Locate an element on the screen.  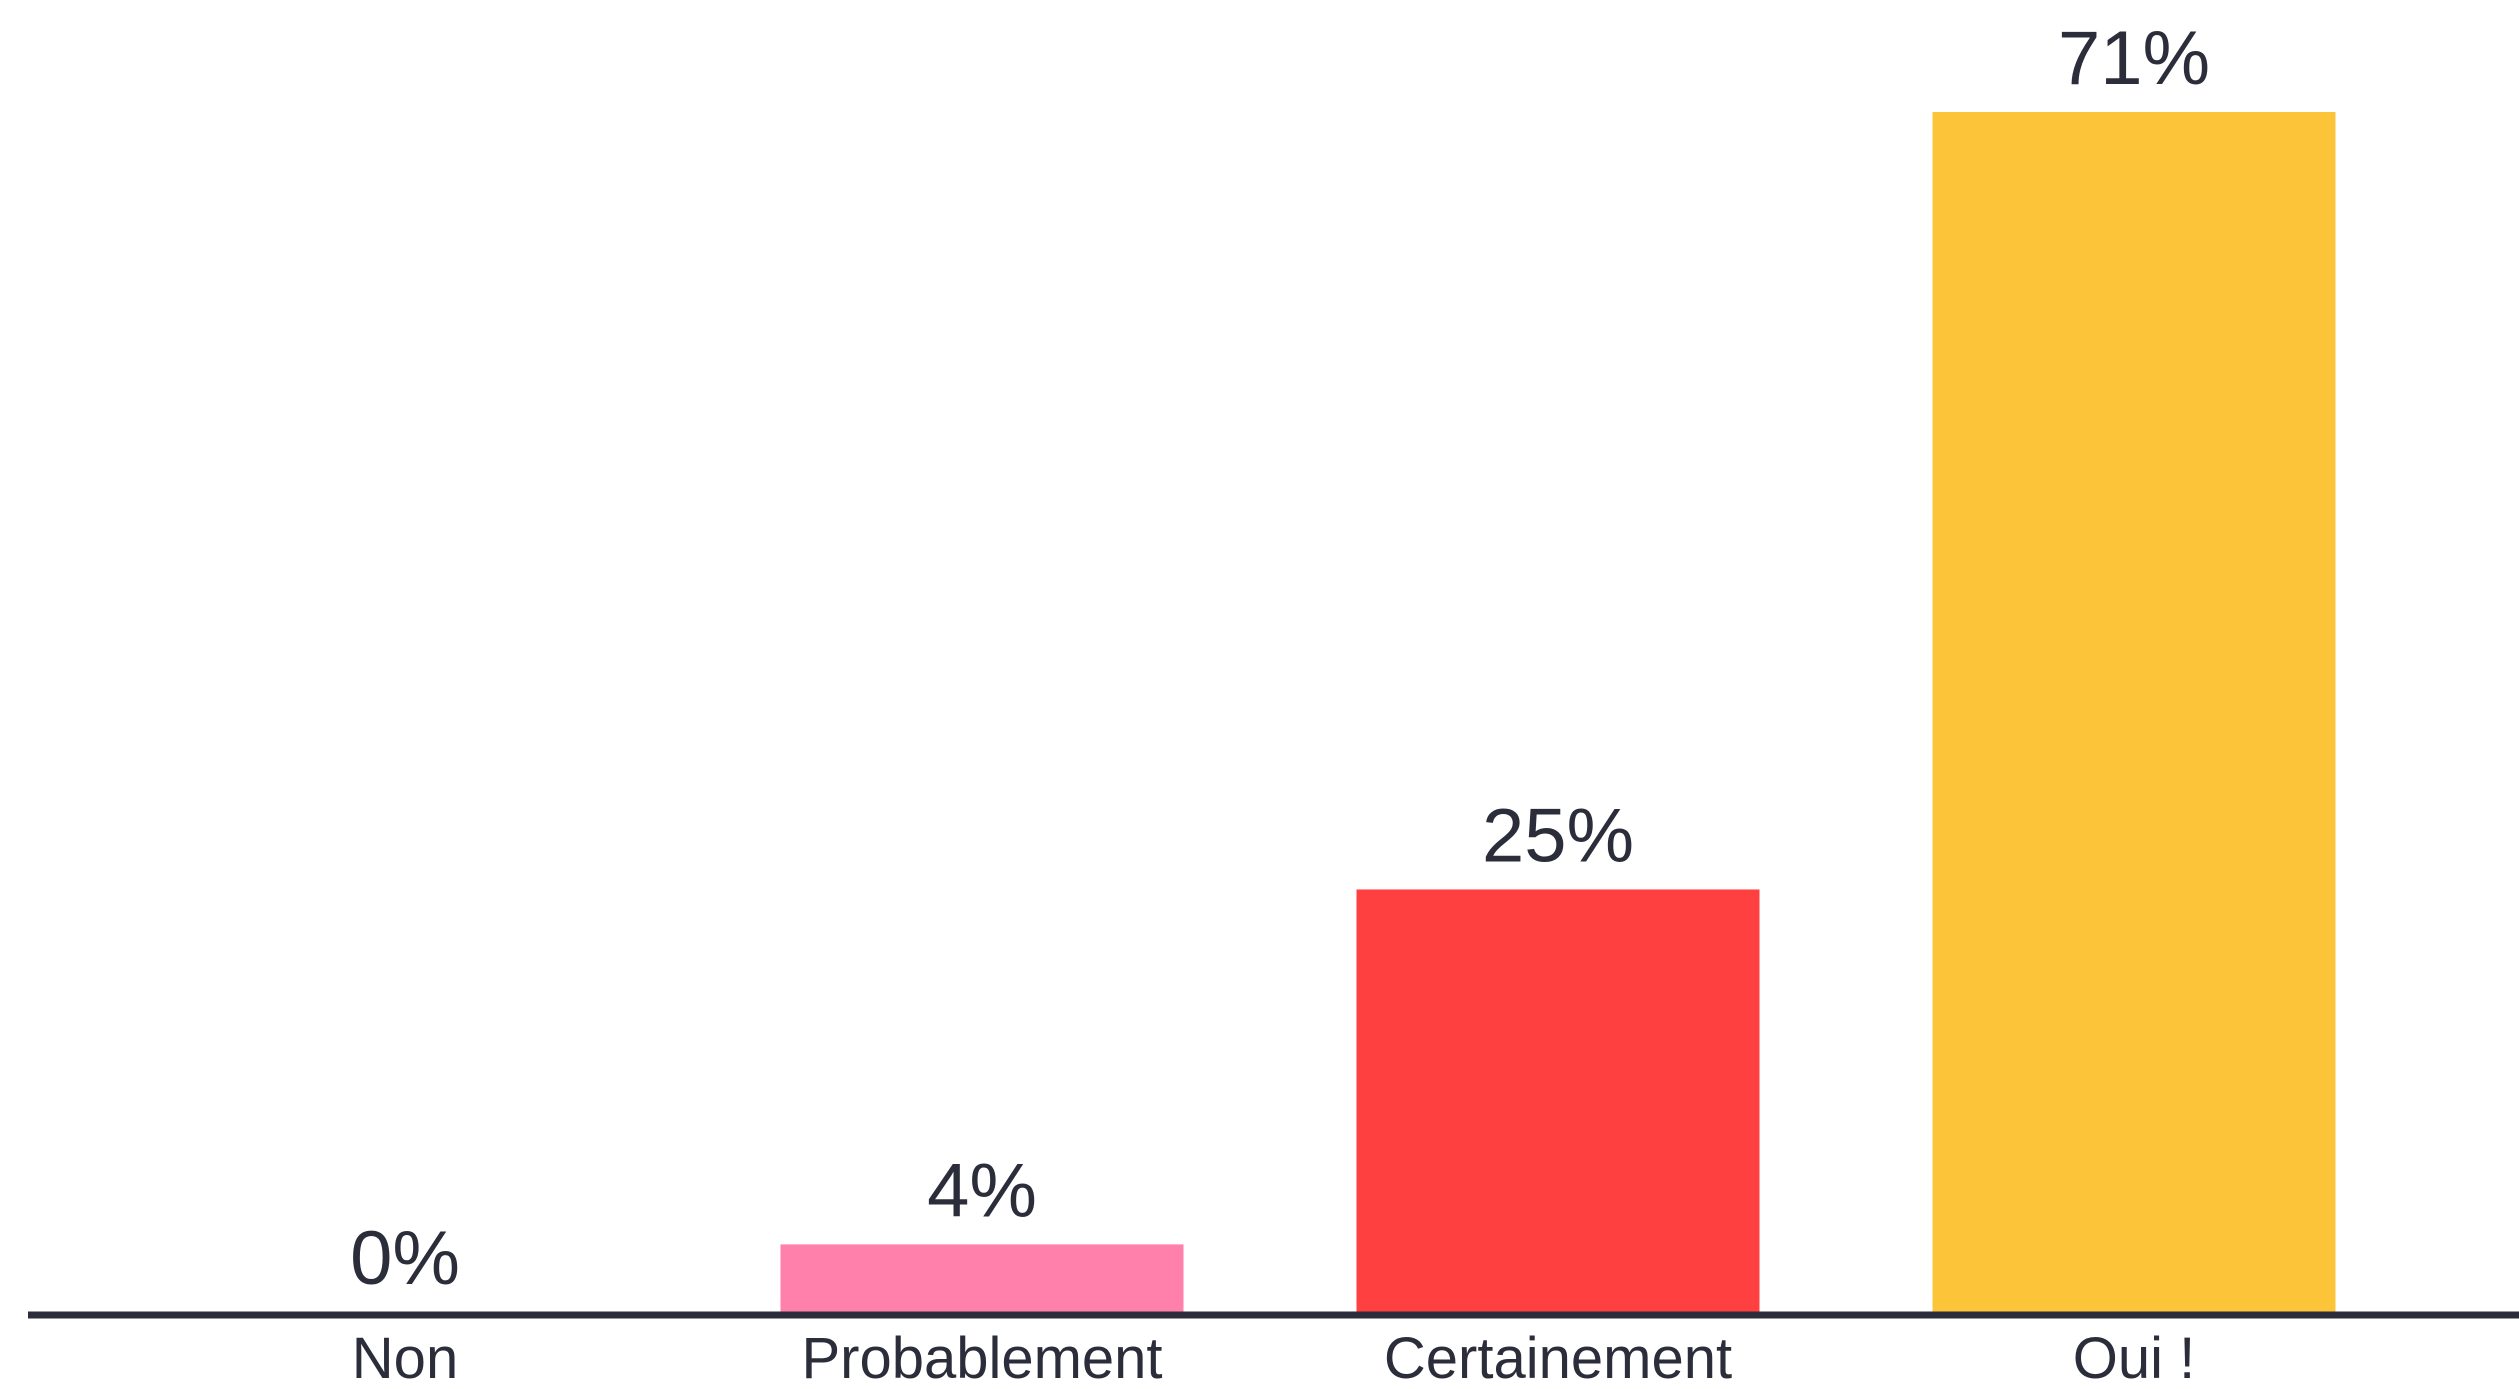
bar-probablement is located at coordinates (982, 1278).